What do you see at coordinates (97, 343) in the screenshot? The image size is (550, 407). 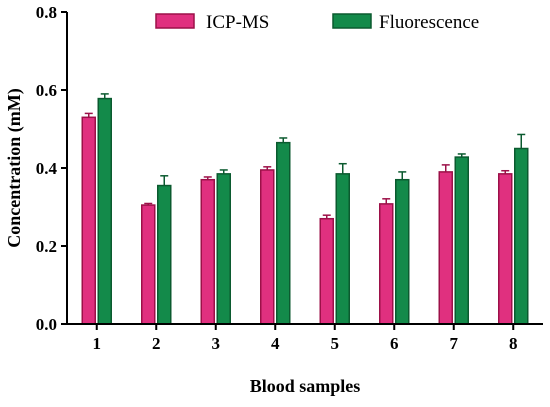 I see `x-tick-label: 1` at bounding box center [97, 343].